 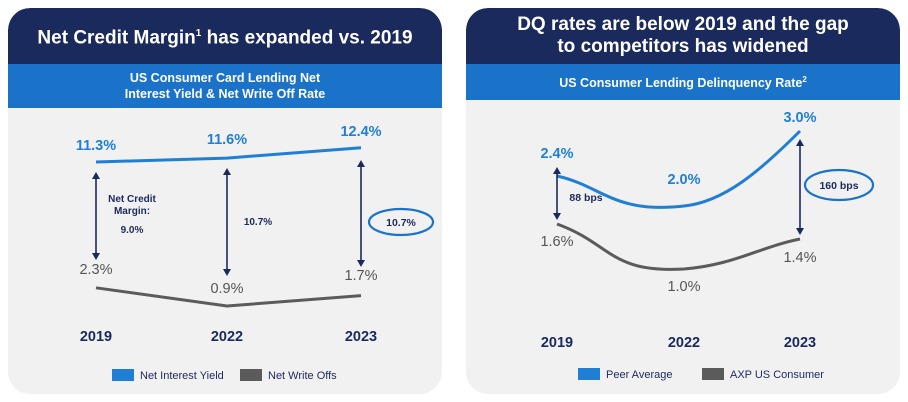 I want to click on legend-label-peer-average: Peer Average, so click(x=639, y=375).